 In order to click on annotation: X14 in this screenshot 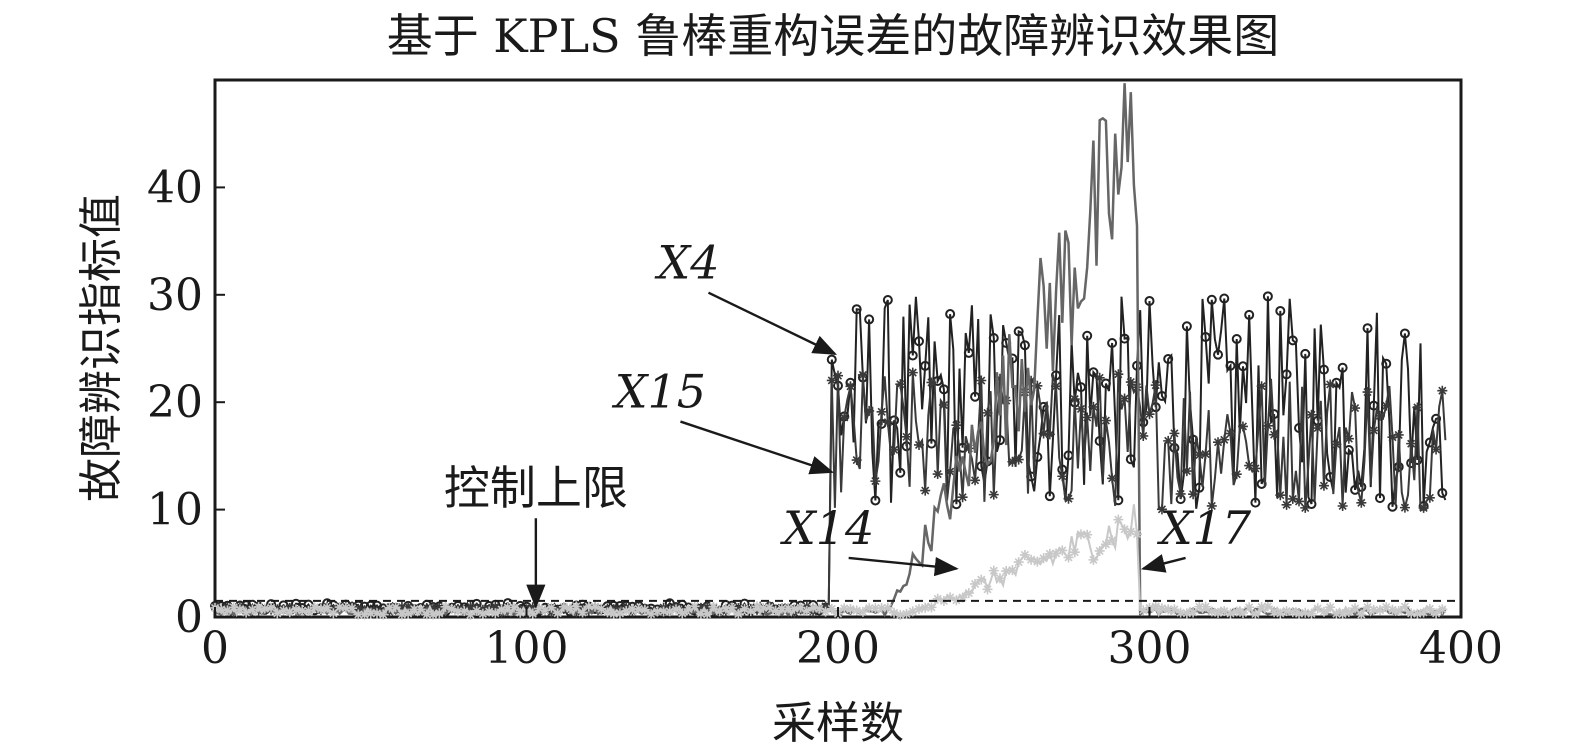, I will do `click(869, 539)`.